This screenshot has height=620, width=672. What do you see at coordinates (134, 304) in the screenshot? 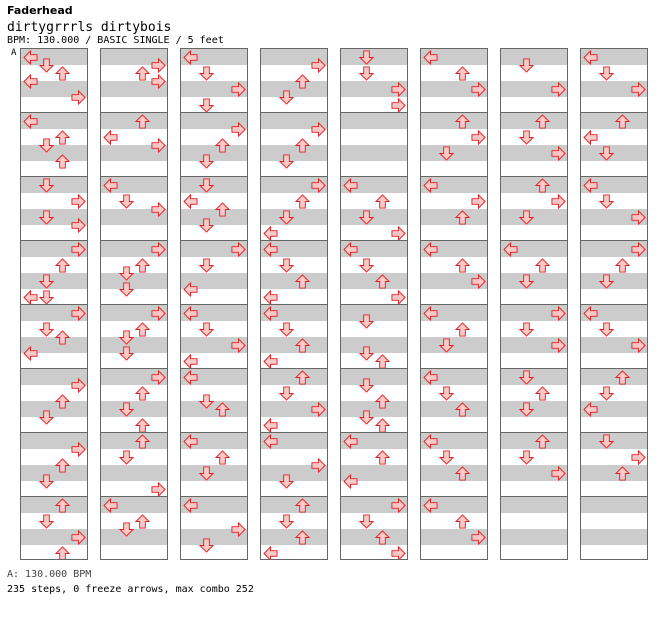
I see `chart-column` at bounding box center [134, 304].